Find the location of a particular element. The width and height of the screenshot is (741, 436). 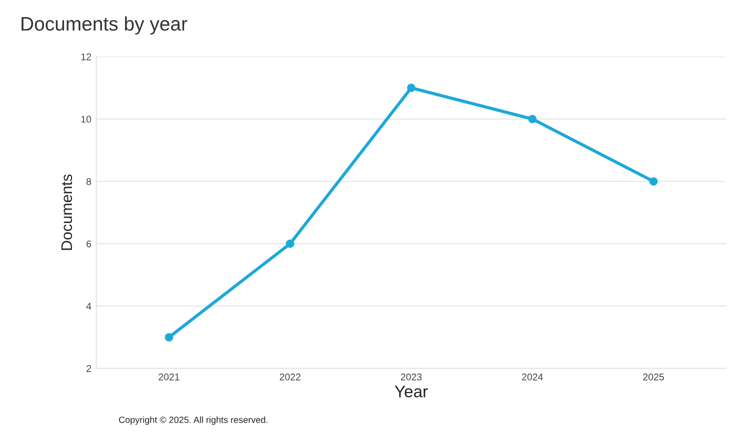

y-tick-label: 6 is located at coordinates (89, 244).